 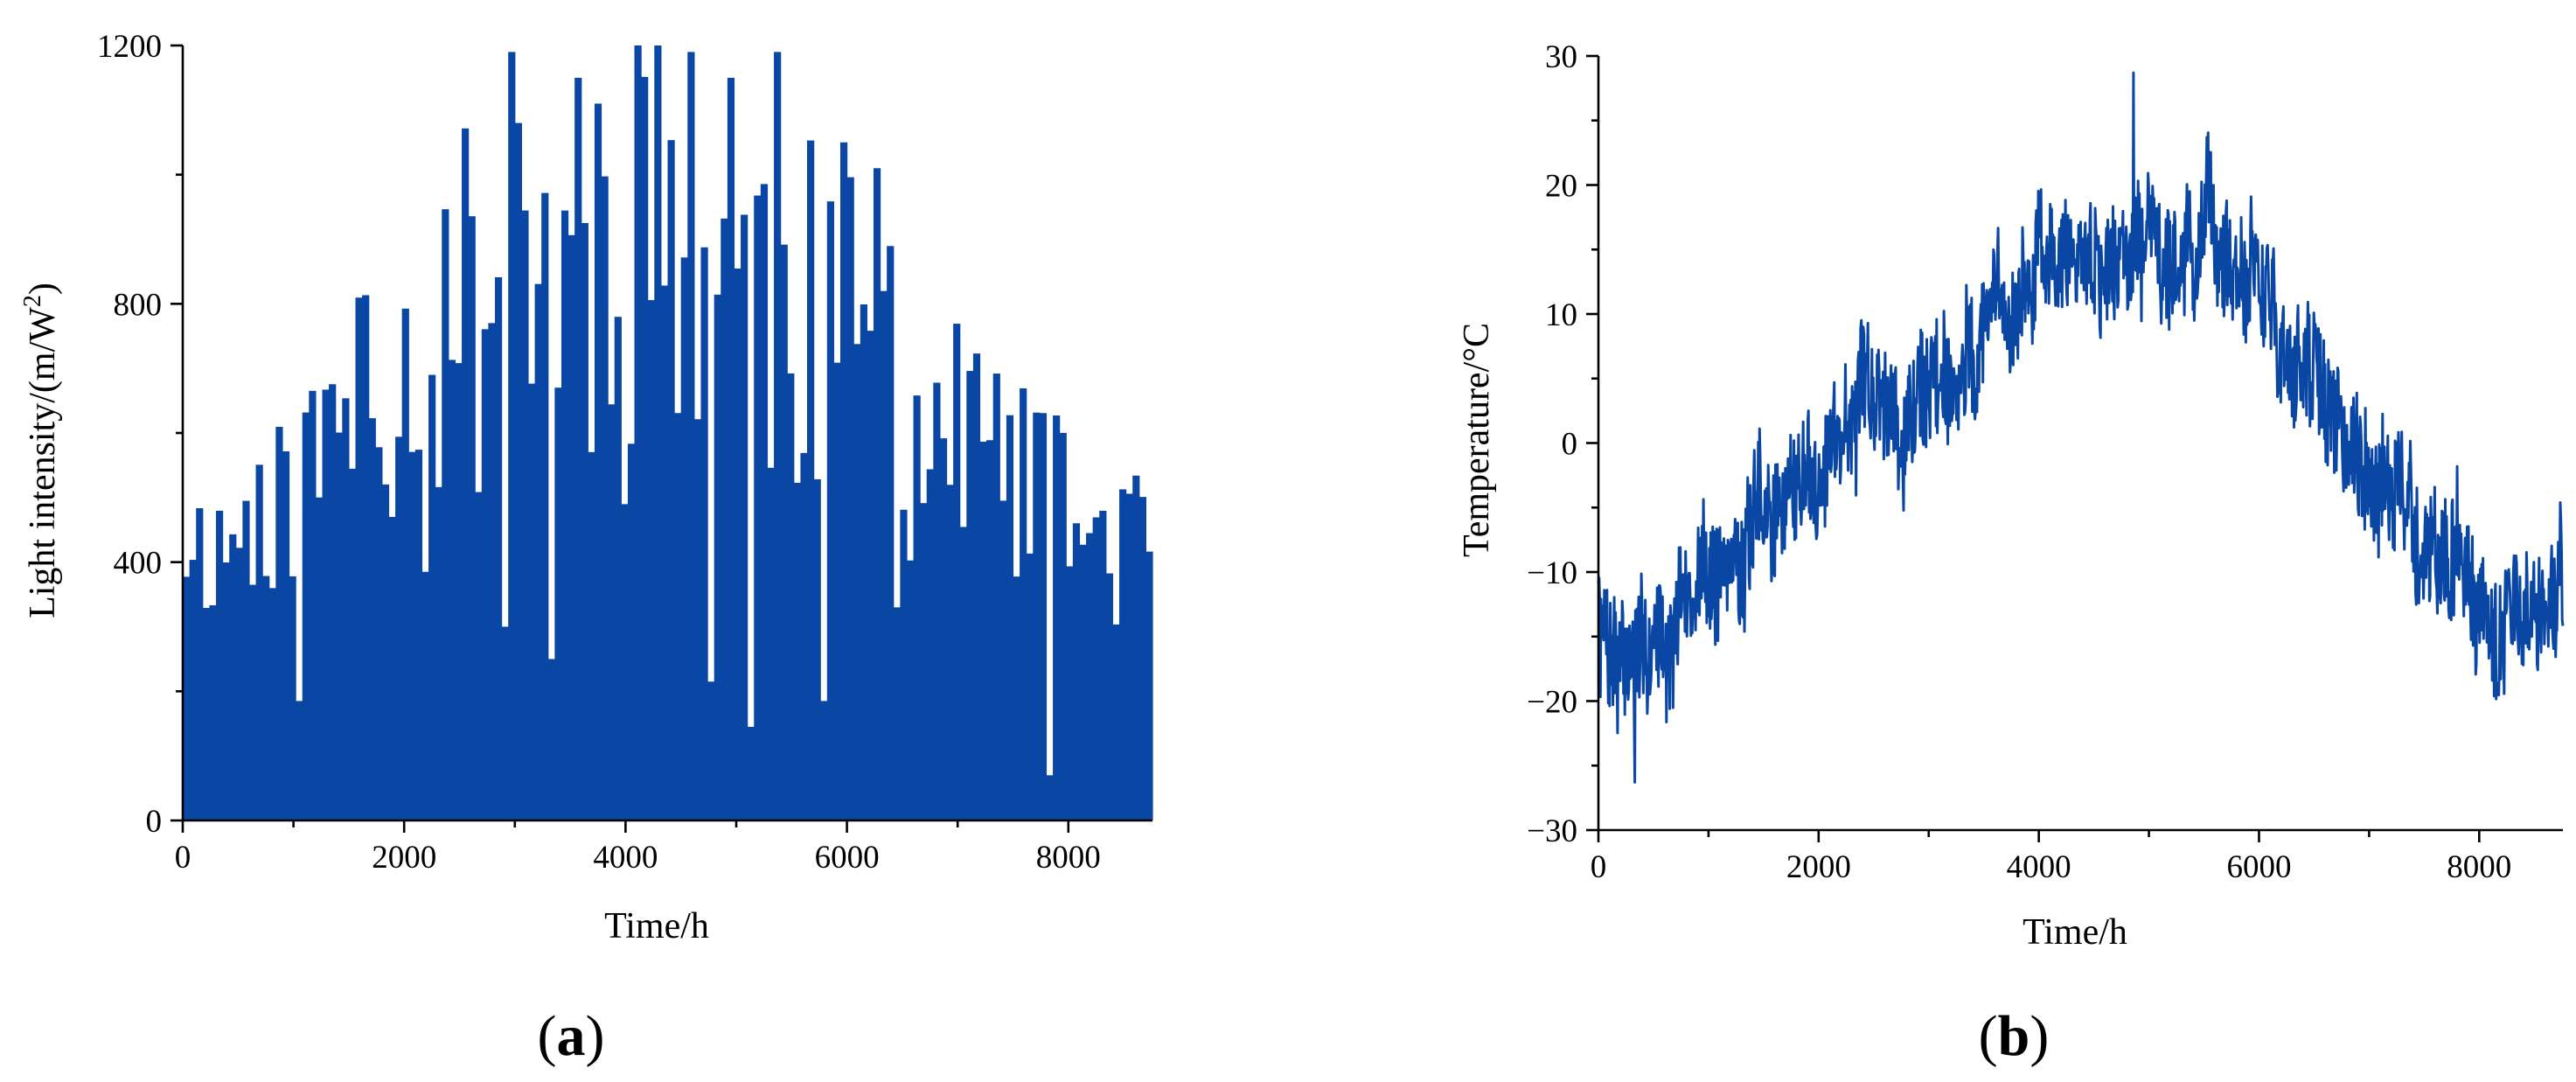 I want to click on chart-b-x-tick-labels: 0 2000 4000 6000 8000, so click(x=2051, y=867).